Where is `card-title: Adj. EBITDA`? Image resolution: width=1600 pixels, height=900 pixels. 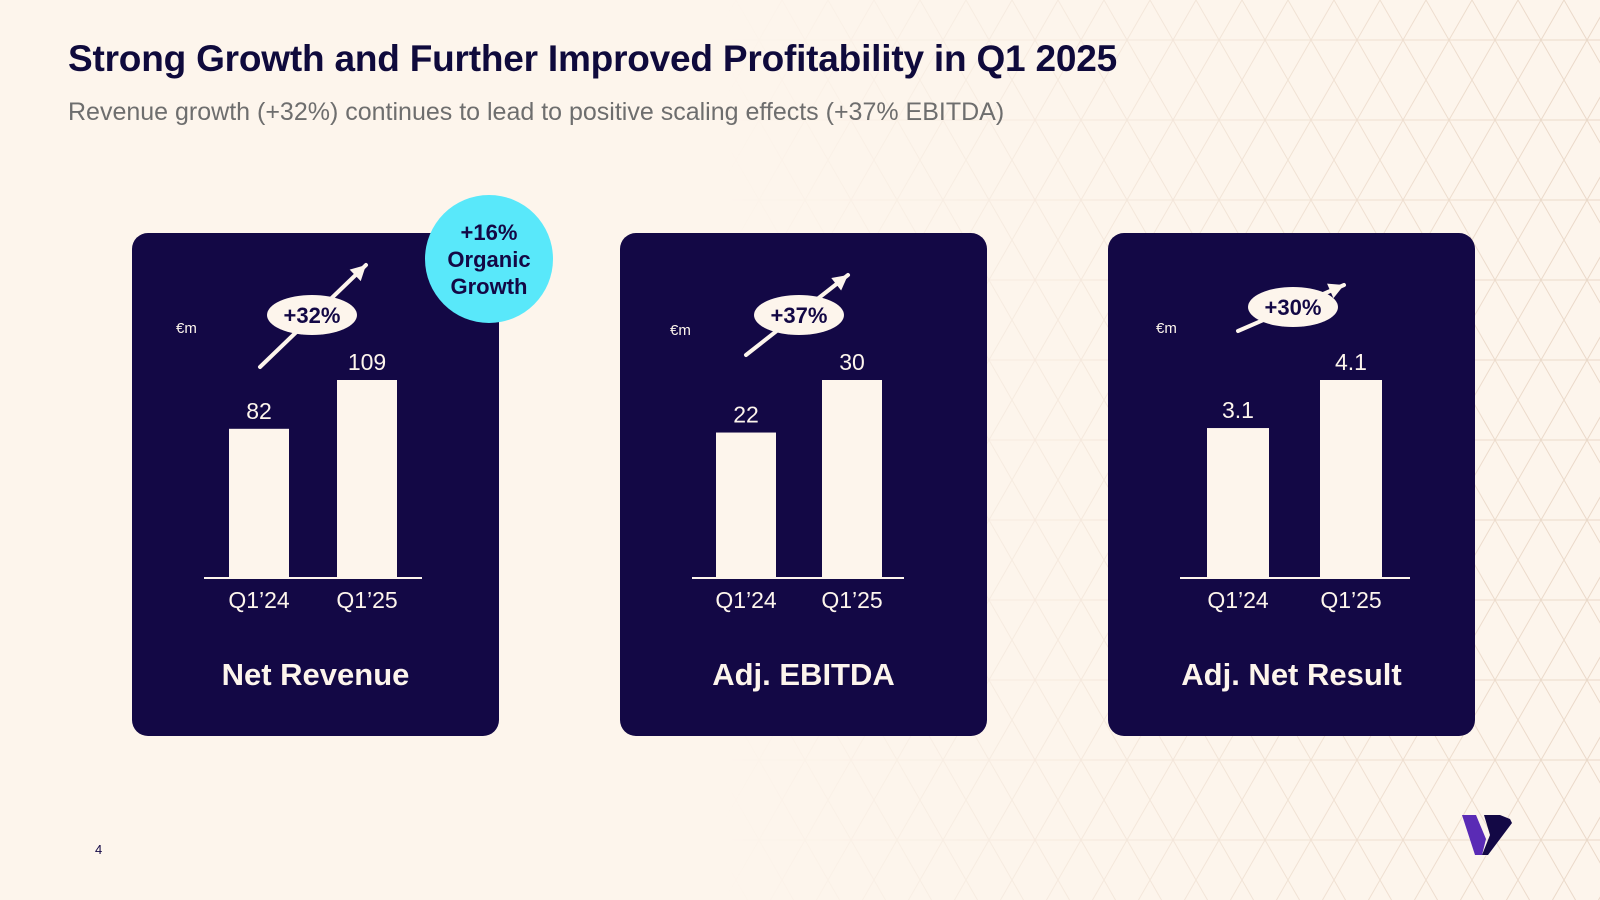 card-title: Adj. EBITDA is located at coordinates (803, 674).